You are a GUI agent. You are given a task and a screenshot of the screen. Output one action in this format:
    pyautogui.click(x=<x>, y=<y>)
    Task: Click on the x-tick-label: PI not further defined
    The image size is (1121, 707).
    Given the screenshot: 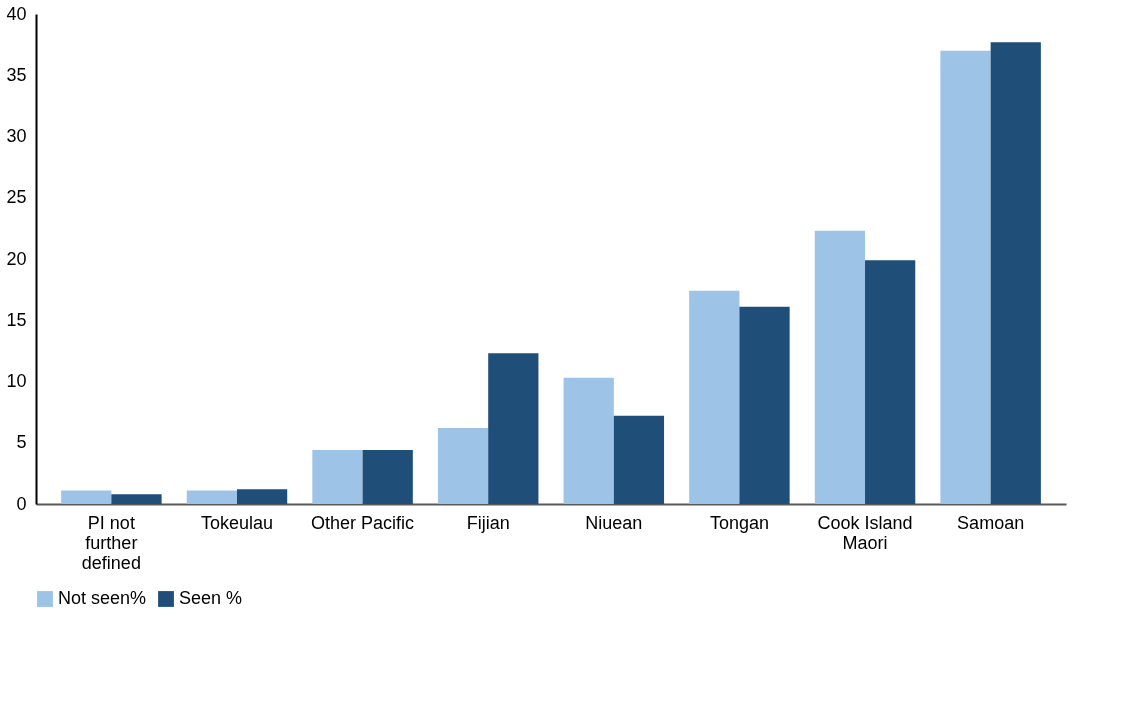 What is the action you would take?
    pyautogui.click(x=111, y=542)
    